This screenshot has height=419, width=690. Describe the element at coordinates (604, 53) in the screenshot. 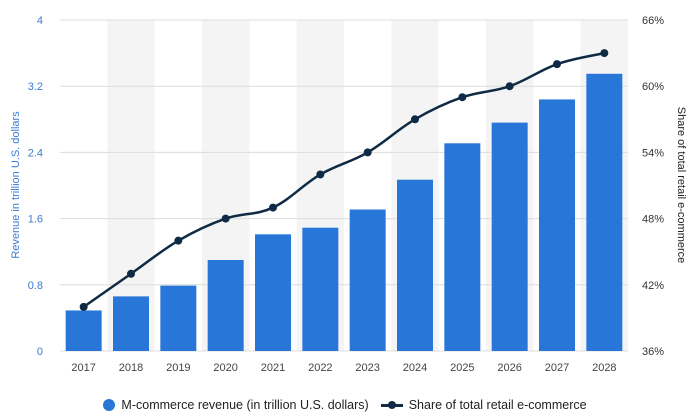

I see `point-2028` at that location.